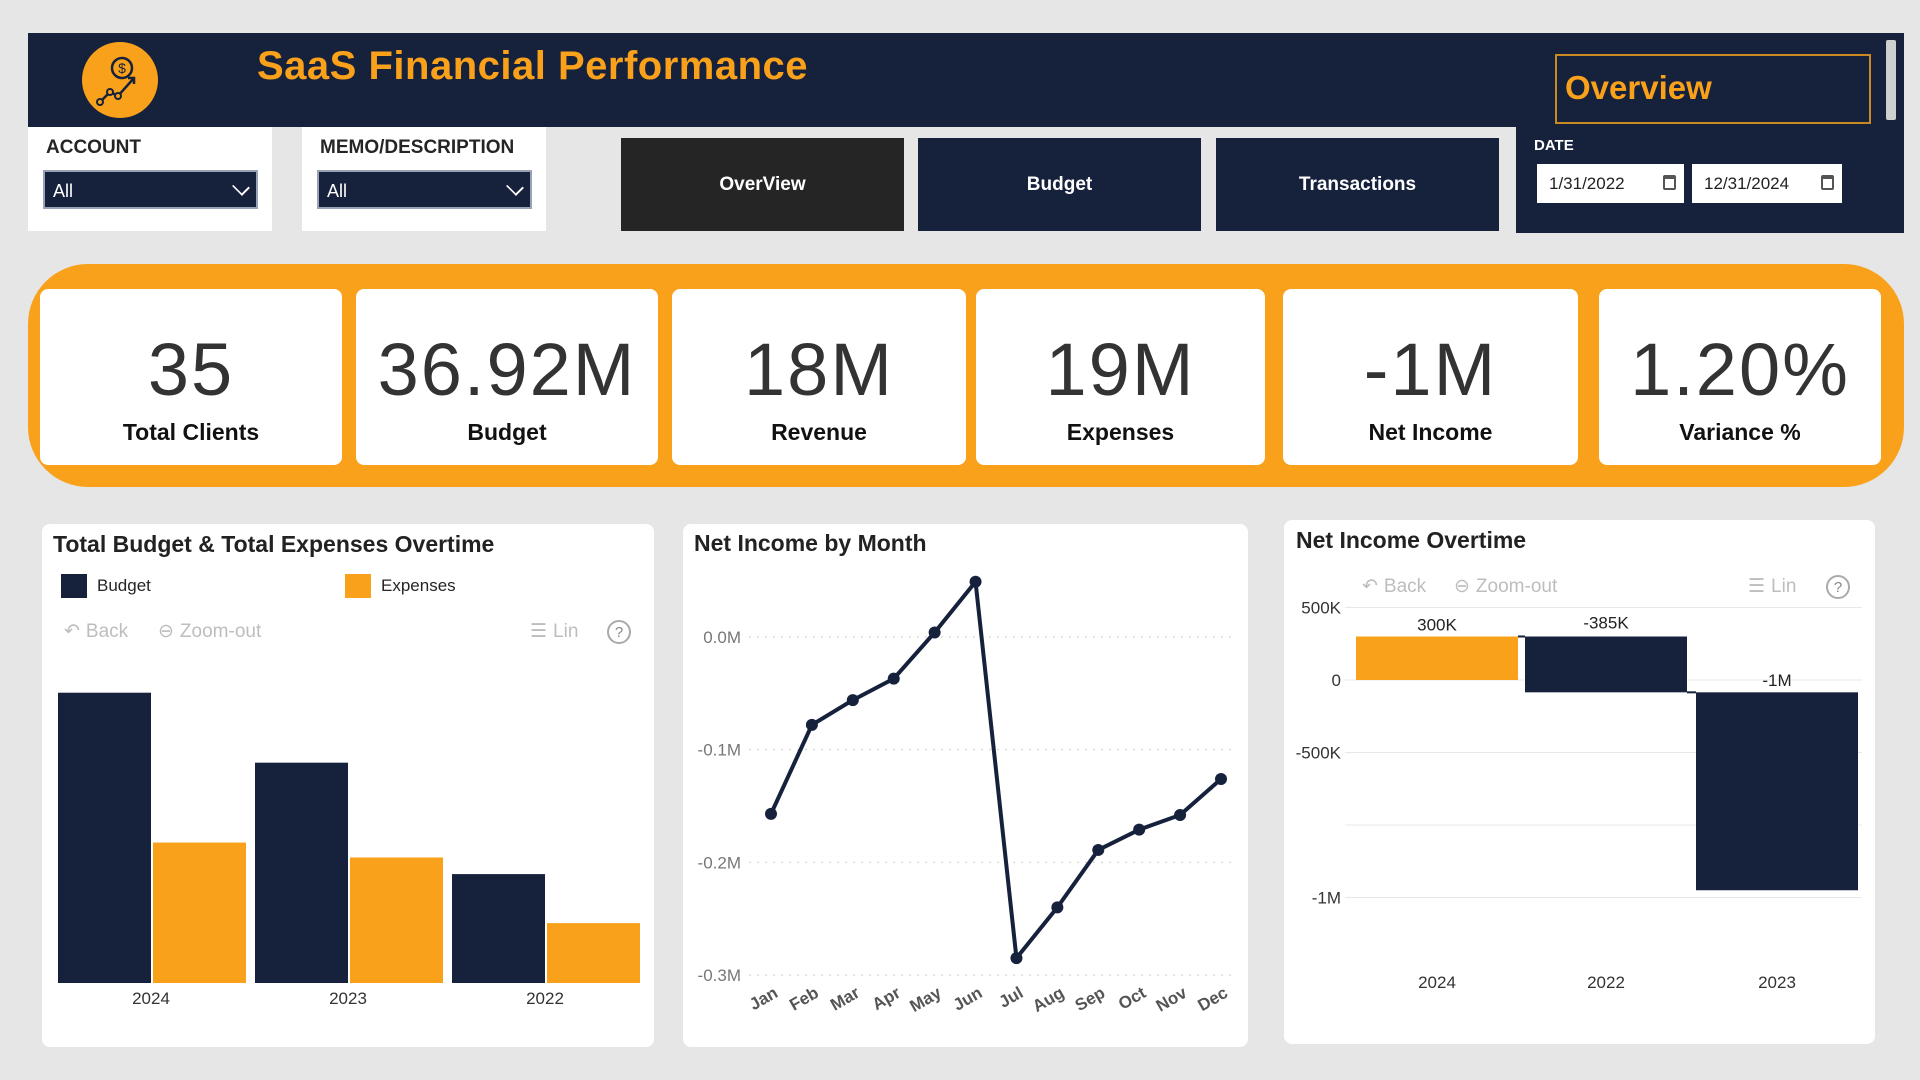 Image resolution: width=1920 pixels, height=1080 pixels. Describe the element at coordinates (1319, 753) in the screenshot. I see `y-tick-label: -500K` at that location.